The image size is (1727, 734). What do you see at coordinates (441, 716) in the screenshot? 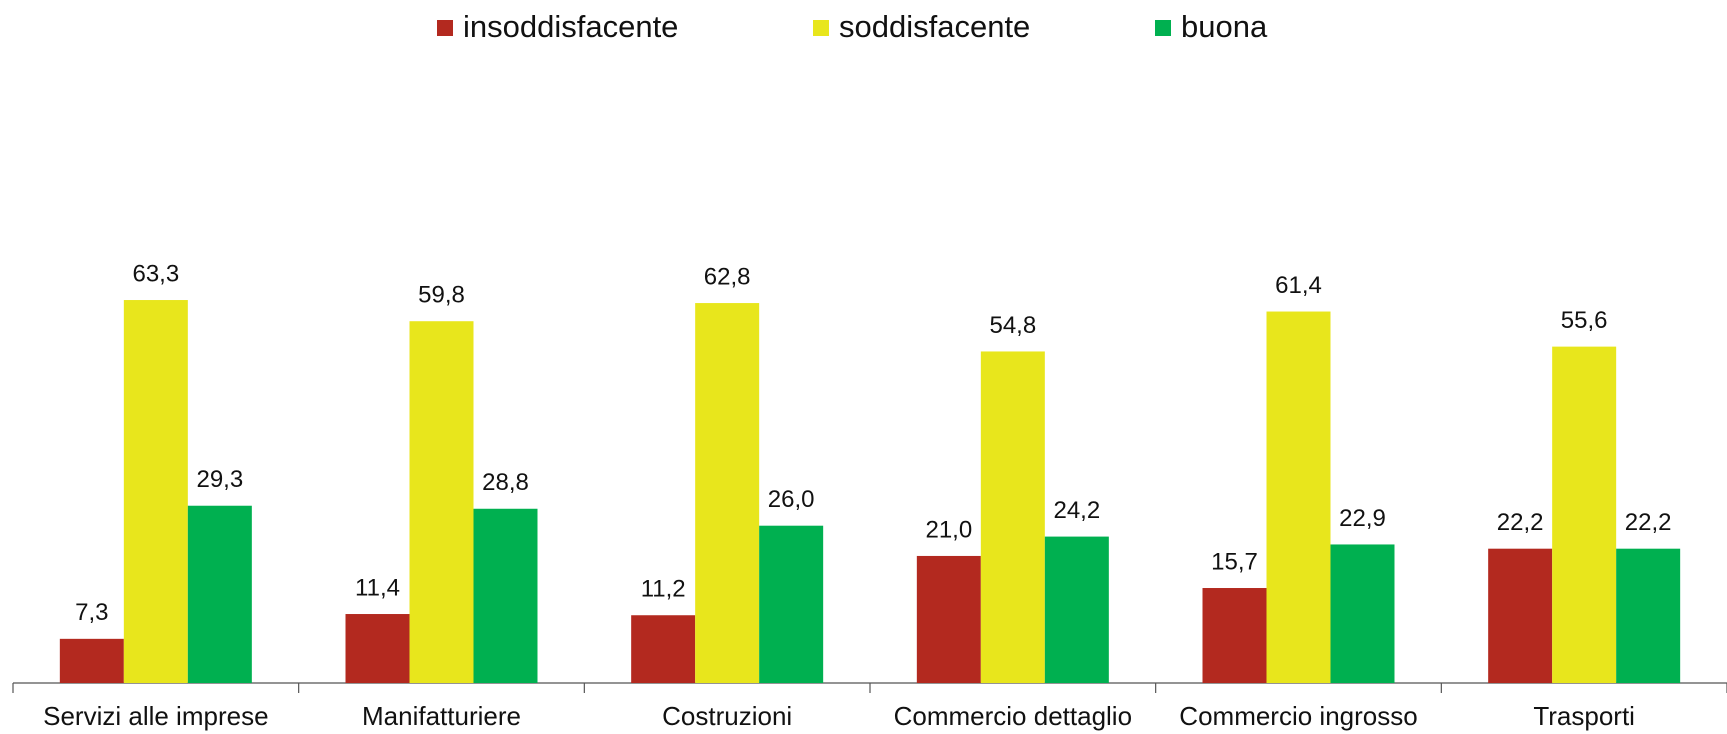
I see `x-tick-label: Manifatturiere` at bounding box center [441, 716].